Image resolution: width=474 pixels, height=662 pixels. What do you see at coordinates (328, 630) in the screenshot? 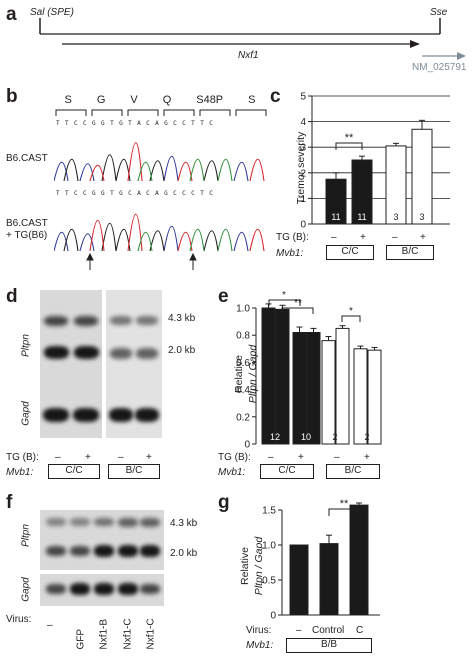
I see `panel-g-virus-val: Control` at bounding box center [328, 630].